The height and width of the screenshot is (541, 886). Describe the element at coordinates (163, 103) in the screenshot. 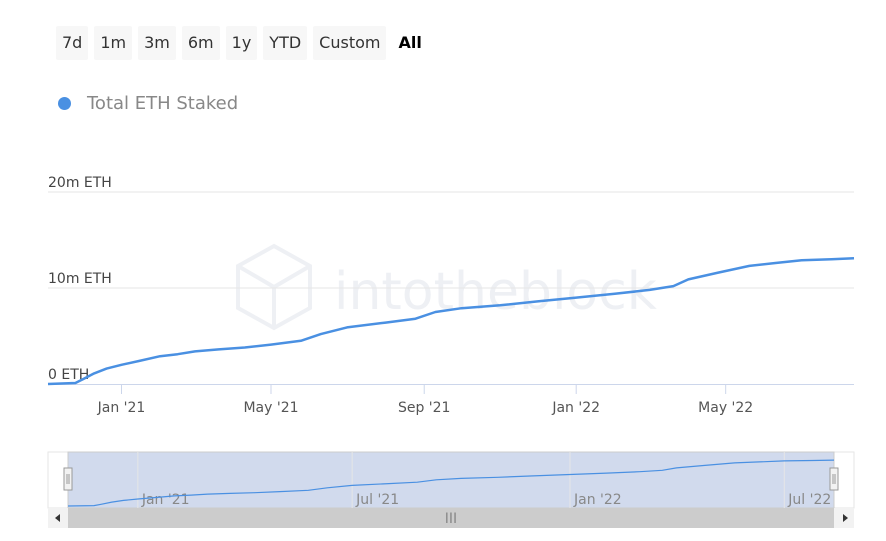

I see `legend-label: Total ETH Staked` at that location.